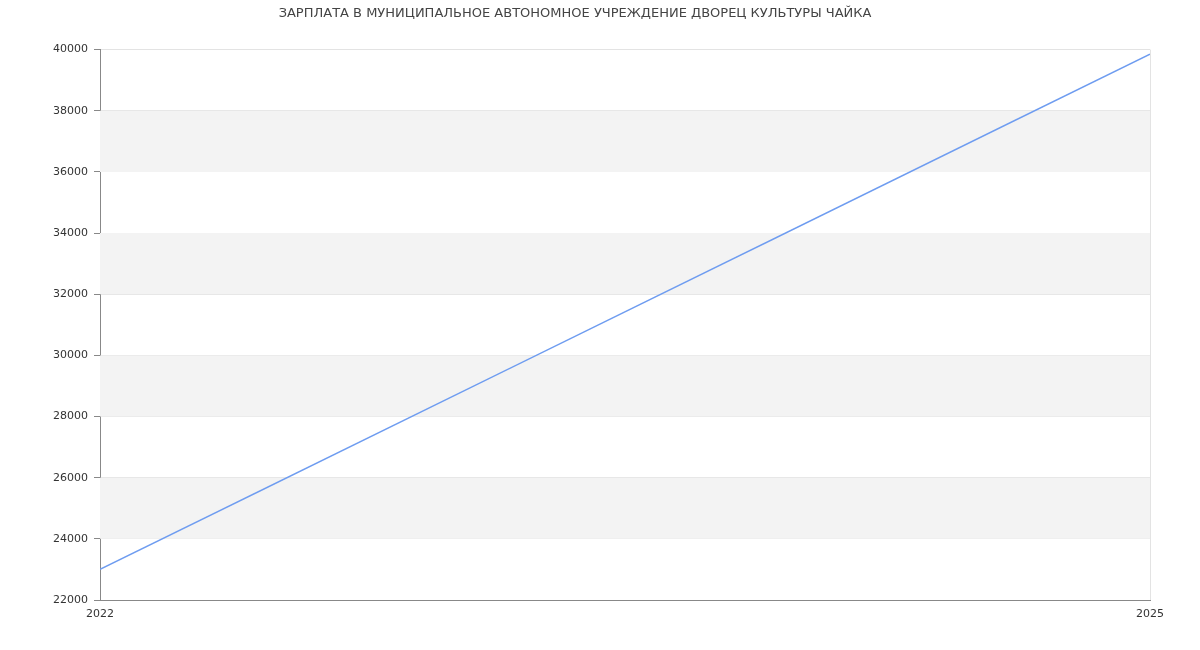 This screenshot has width=1200, height=650. I want to click on y-tick-label: 34000, so click(70, 232).